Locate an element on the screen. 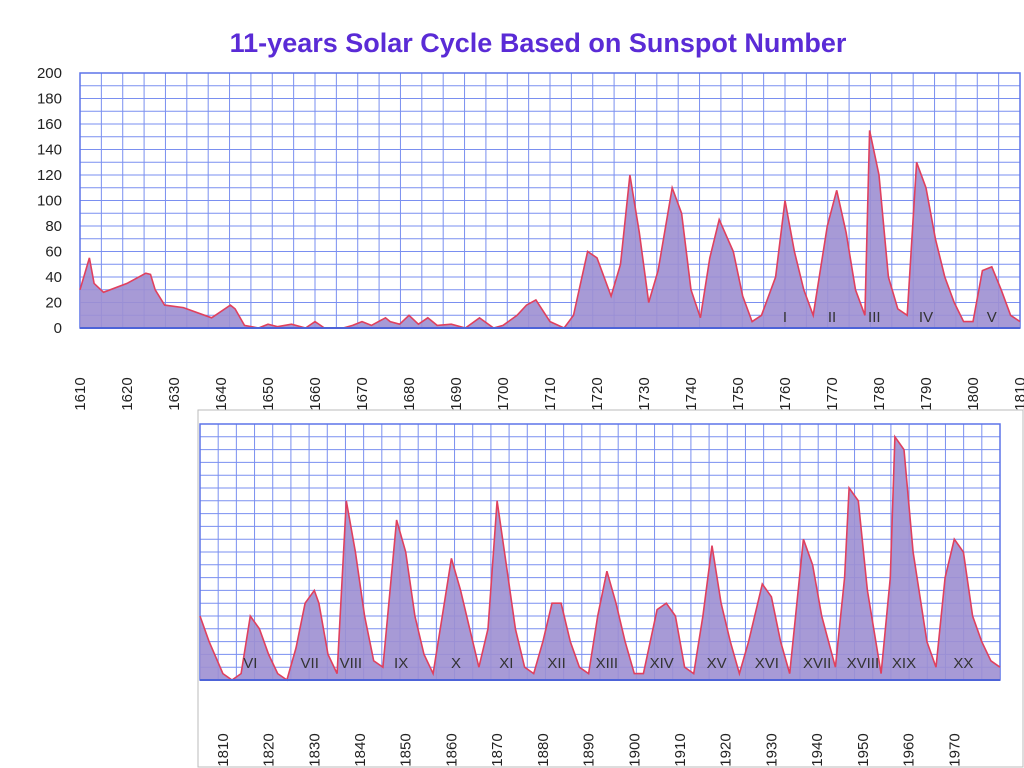 The image size is (1024, 768). cycle-label: VIII is located at coordinates (351, 663).